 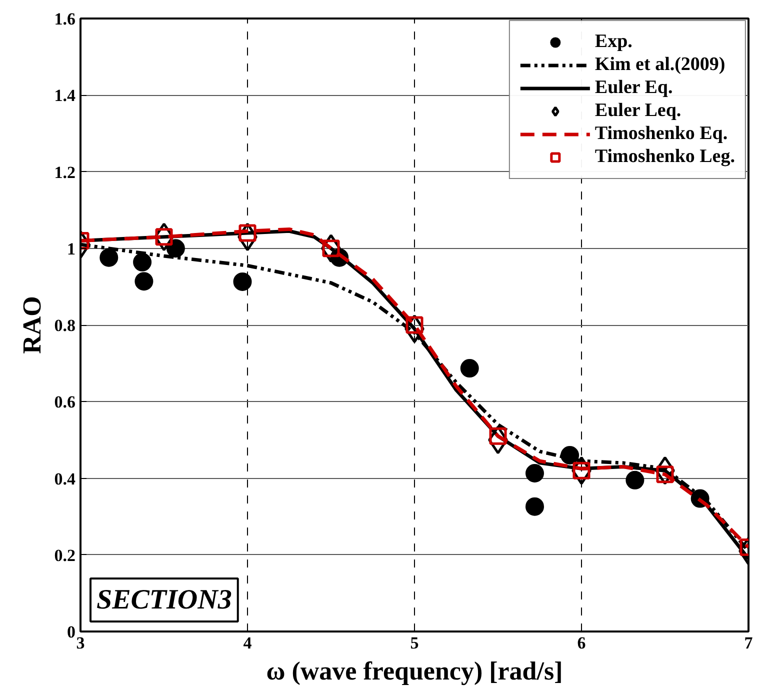 What do you see at coordinates (633, 88) in the screenshot?
I see `legend-label: Euler Eq.` at bounding box center [633, 88].